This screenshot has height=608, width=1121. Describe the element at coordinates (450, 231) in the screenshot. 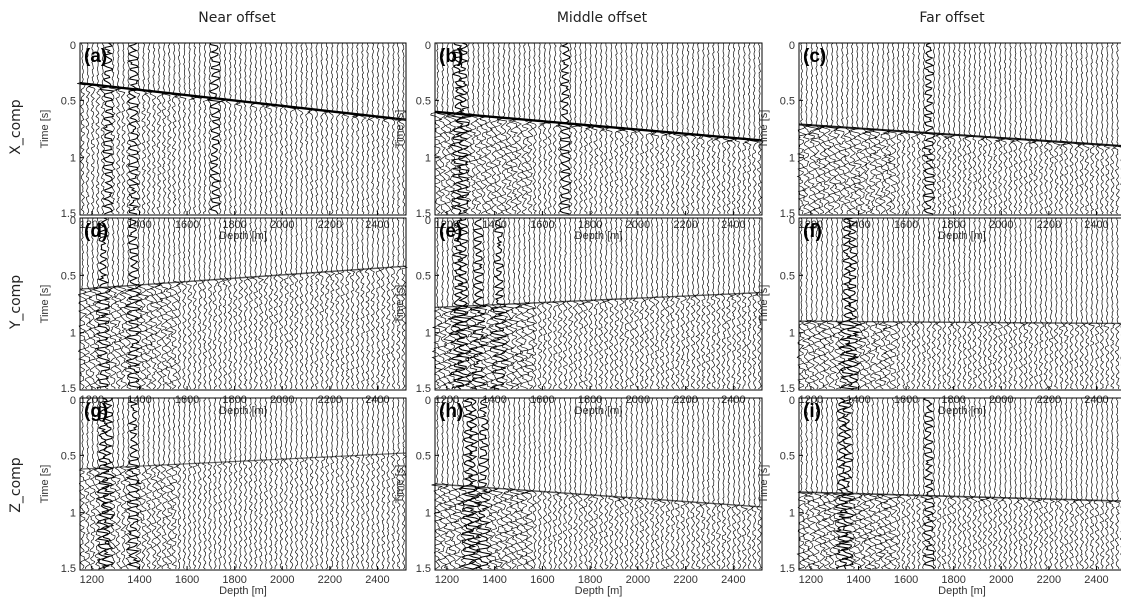

I see `panel-label: (e)` at that location.